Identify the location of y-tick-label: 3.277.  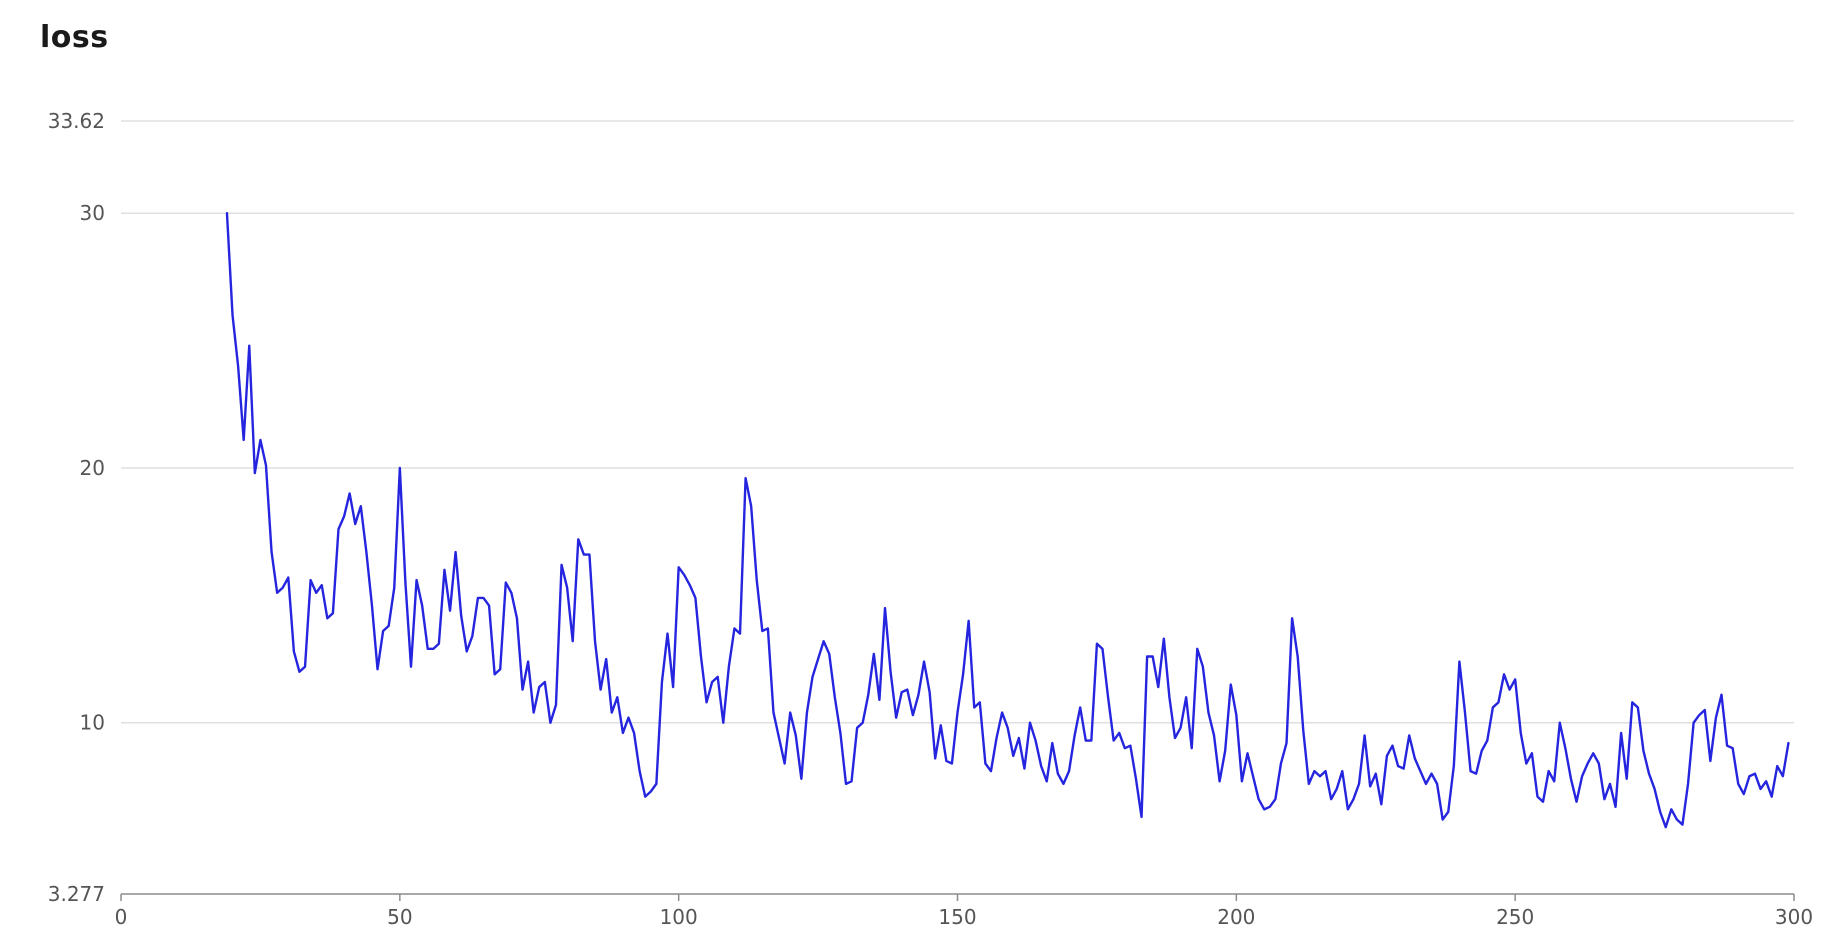
(76, 894).